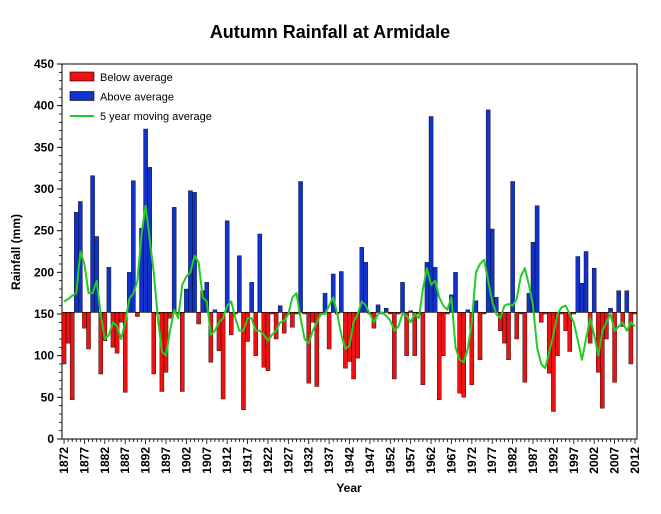  Describe the element at coordinates (553, 460) in the screenshot. I see `x-tick-label: 1992` at that location.